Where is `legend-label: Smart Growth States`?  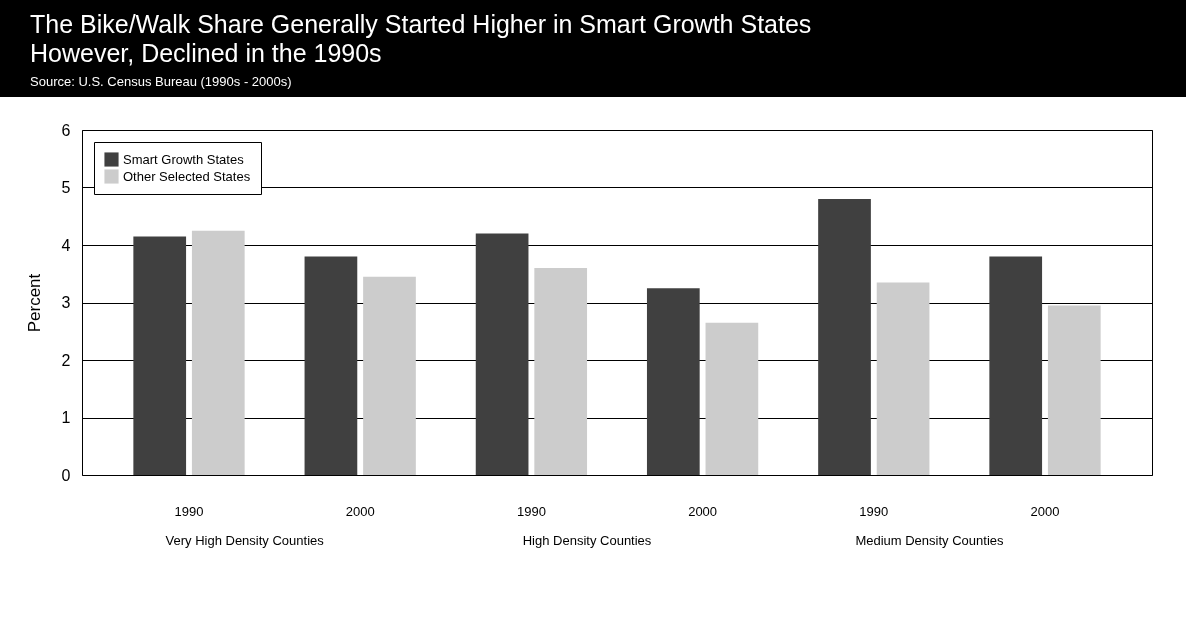 legend-label: Smart Growth States is located at coordinates (184, 159).